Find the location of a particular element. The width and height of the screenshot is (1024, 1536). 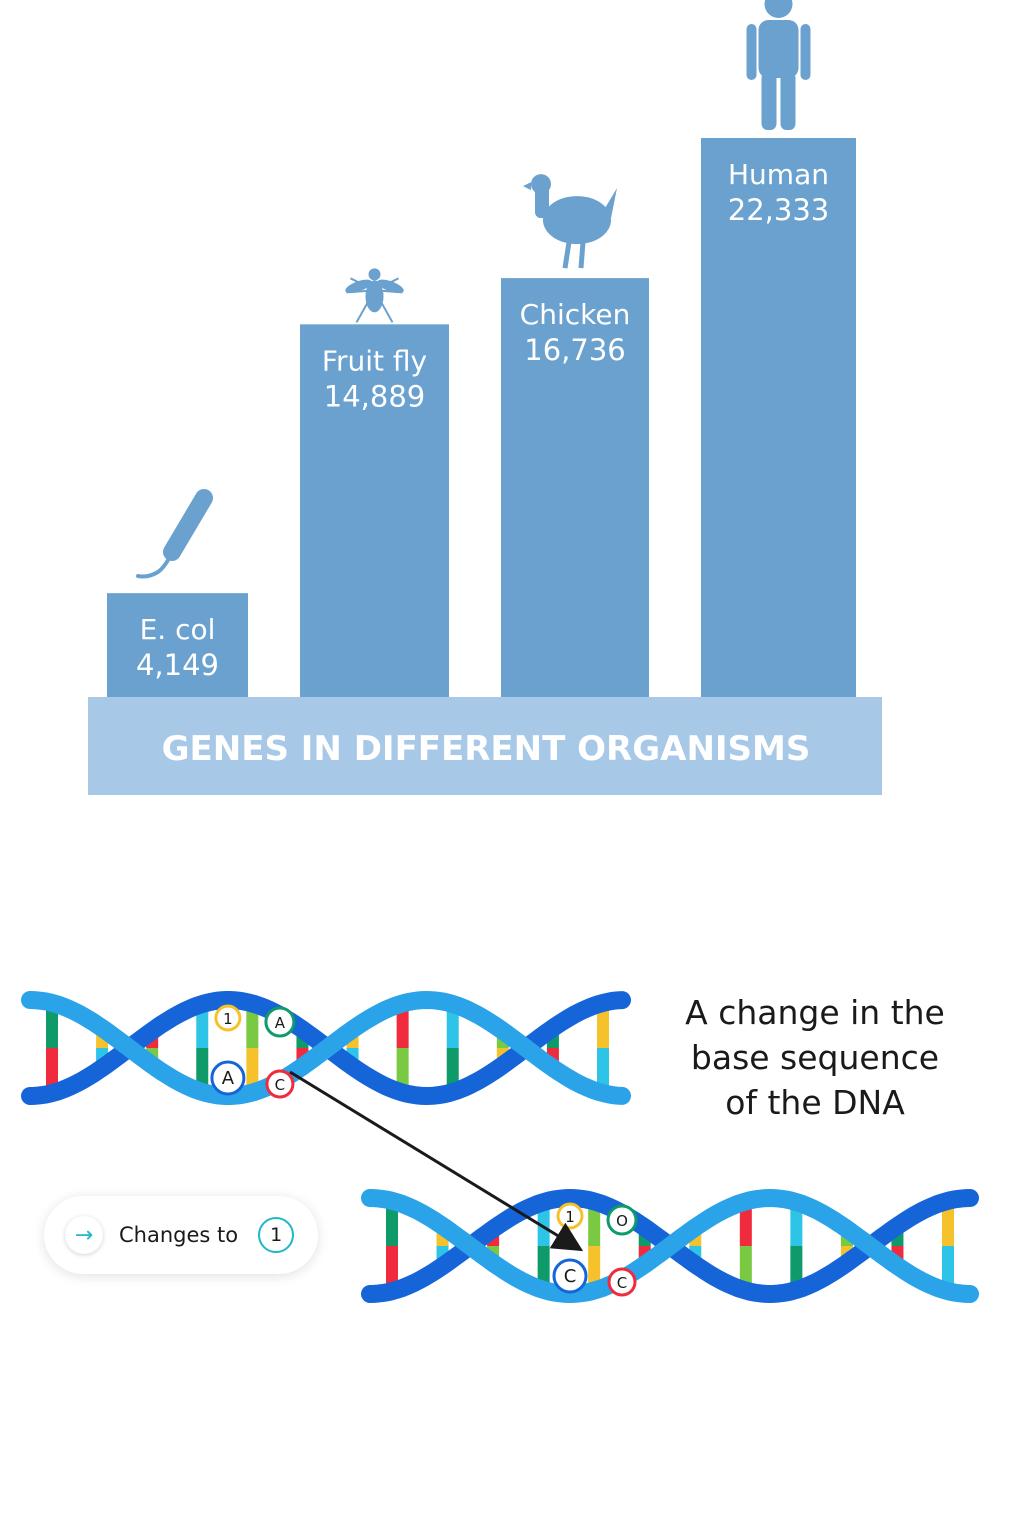

bar-value-label: 16,736 is located at coordinates (574, 350).